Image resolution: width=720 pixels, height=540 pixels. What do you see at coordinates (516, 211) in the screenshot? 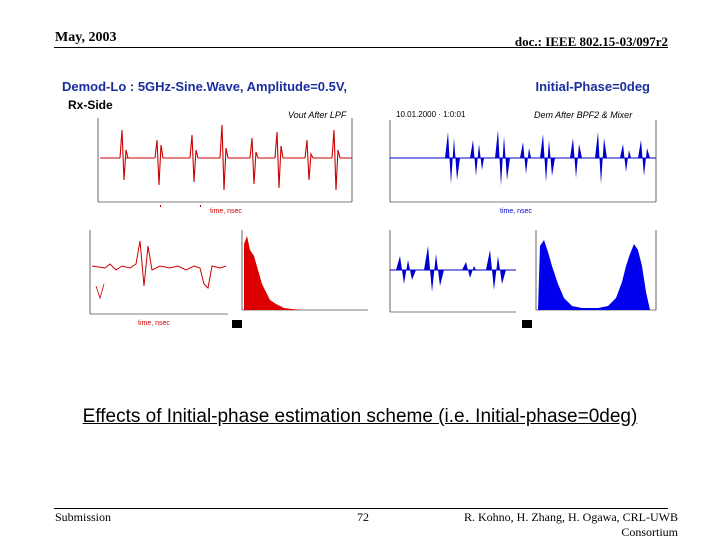
I see `dem-axis-tag: time, nsec` at bounding box center [516, 211].